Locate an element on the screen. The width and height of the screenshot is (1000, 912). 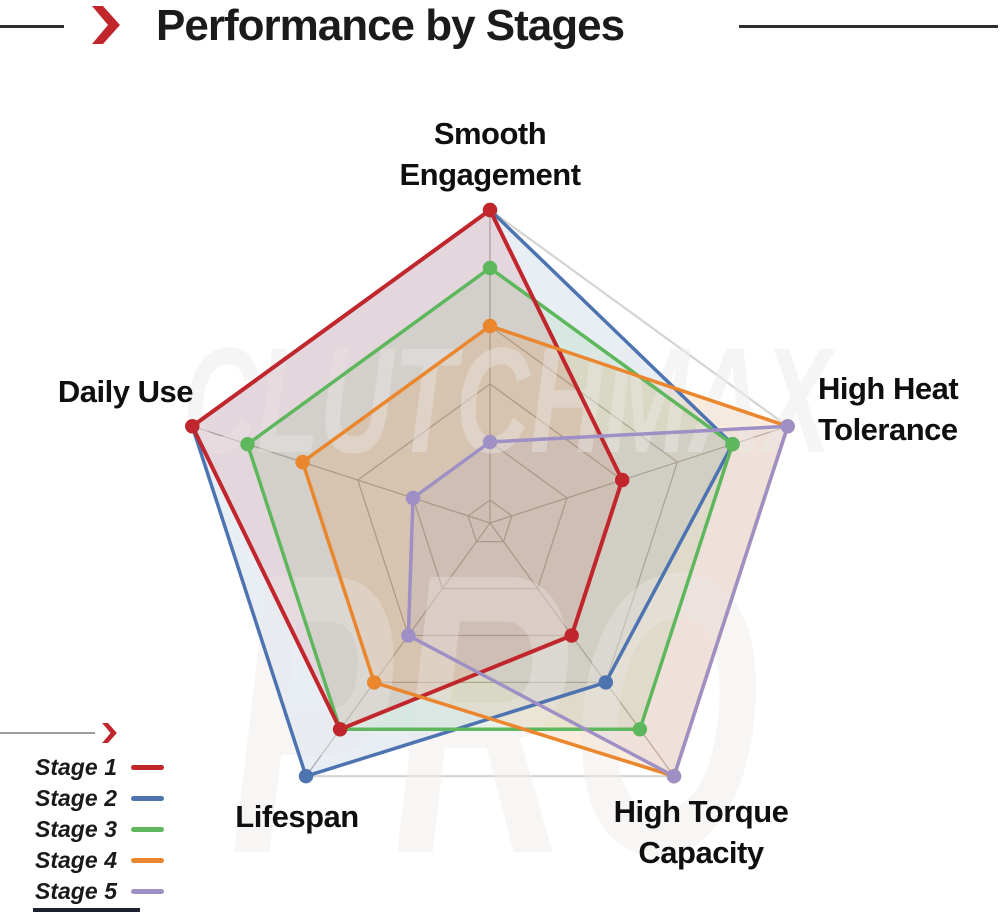
legend-label: Stage 3 is located at coordinates (76, 829).